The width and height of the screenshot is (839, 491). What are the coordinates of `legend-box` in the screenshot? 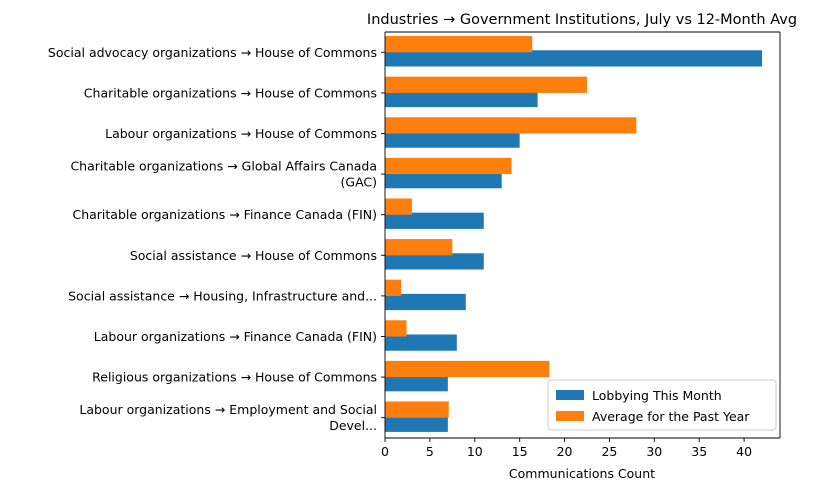 It's located at (662, 405).